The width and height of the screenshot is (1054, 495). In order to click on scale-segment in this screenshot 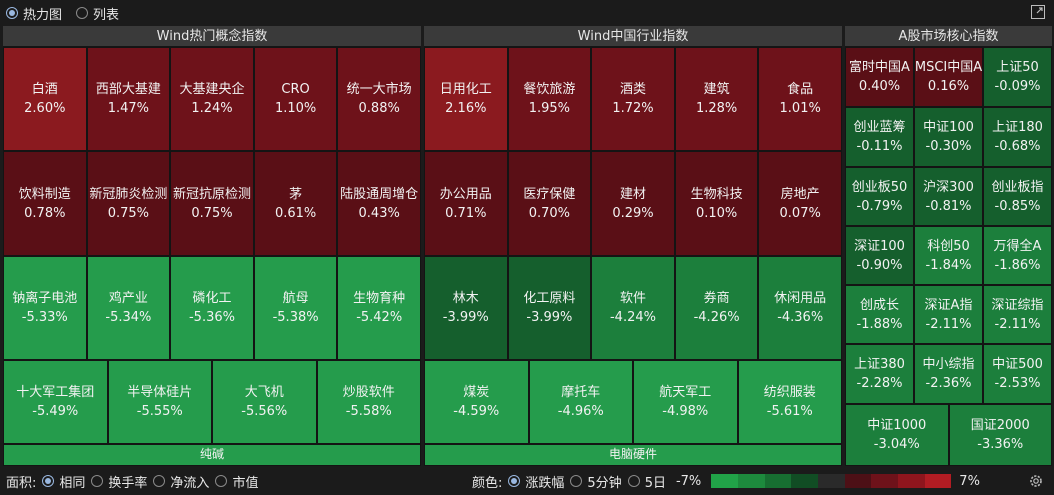, I will do `click(724, 481)`.